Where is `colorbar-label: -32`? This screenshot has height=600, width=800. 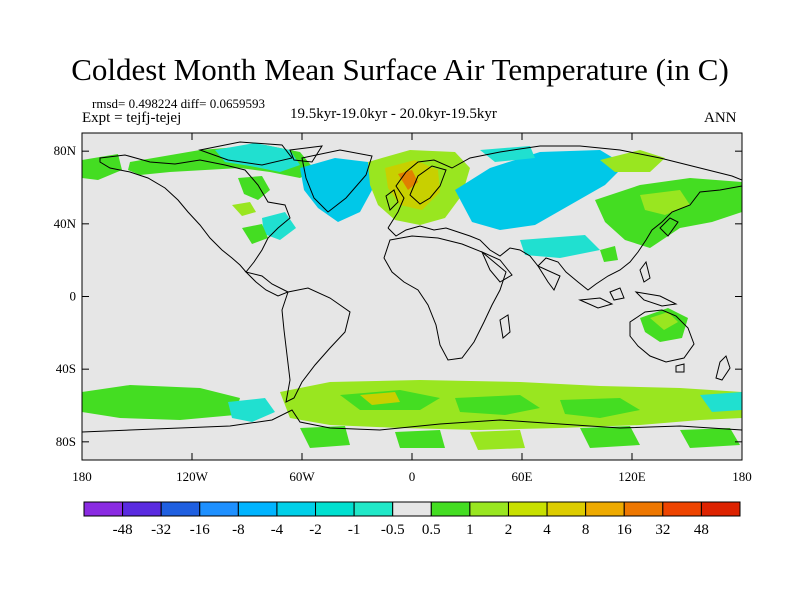
colorbar-label: -32 is located at coordinates (161, 530).